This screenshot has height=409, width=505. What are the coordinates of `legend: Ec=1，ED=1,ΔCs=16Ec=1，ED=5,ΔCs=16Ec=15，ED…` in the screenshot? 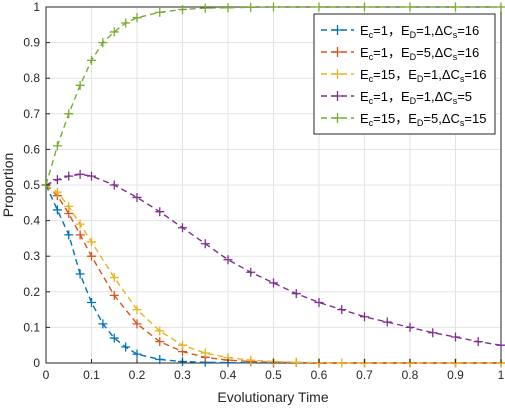 It's located at (404, 74).